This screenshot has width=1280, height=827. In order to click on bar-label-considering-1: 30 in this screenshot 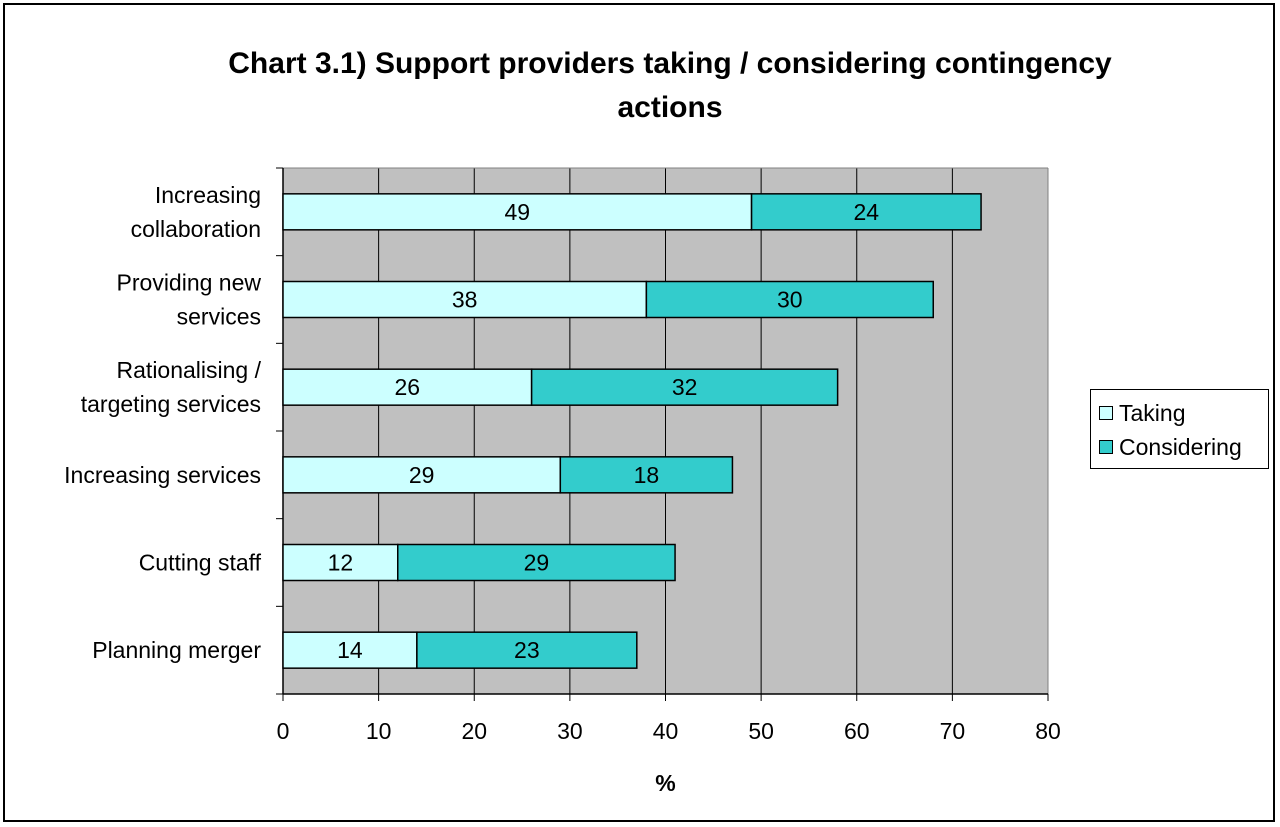, I will do `click(790, 300)`.